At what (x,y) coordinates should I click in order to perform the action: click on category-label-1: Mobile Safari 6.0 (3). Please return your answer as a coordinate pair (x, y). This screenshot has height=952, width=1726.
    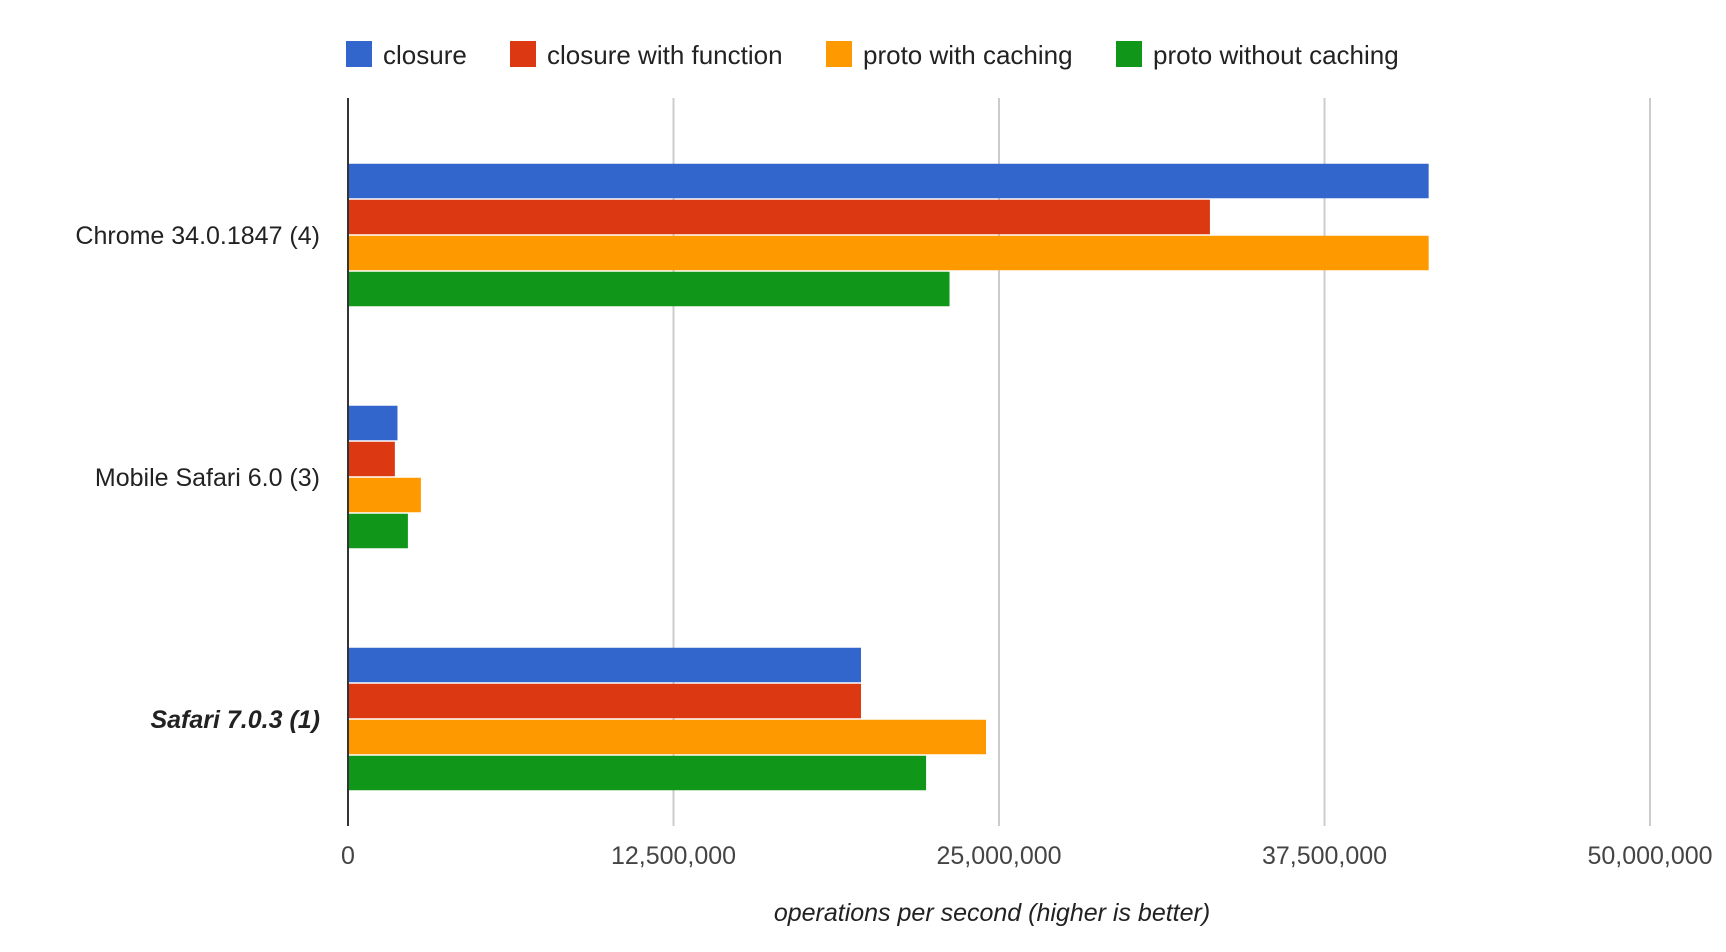
    Looking at the image, I should click on (207, 478).